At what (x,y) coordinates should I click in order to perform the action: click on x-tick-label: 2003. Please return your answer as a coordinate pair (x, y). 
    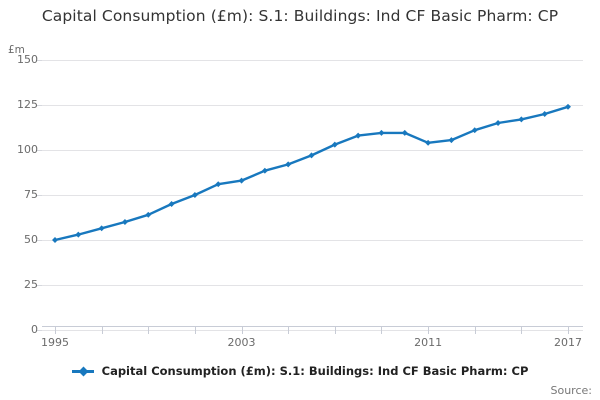
    Looking at the image, I should click on (241, 342).